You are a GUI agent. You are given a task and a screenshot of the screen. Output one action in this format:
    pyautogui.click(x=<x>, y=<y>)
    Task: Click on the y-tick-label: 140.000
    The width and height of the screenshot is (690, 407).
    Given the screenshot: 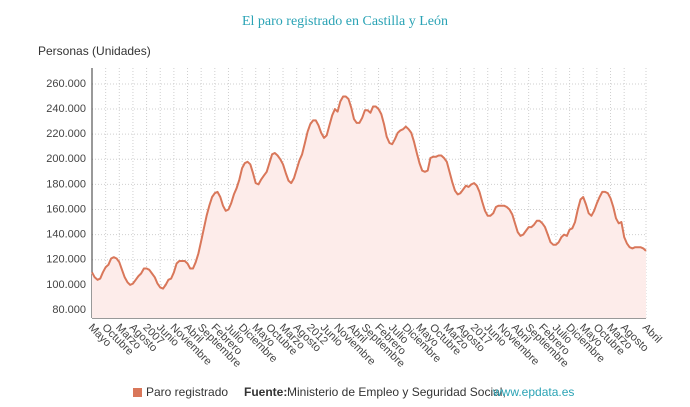 What is the action you would take?
    pyautogui.click(x=66, y=235)
    